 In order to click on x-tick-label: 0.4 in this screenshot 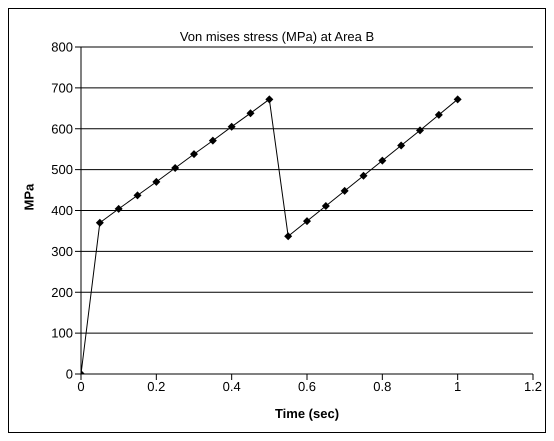, I will do `click(231, 386)`.